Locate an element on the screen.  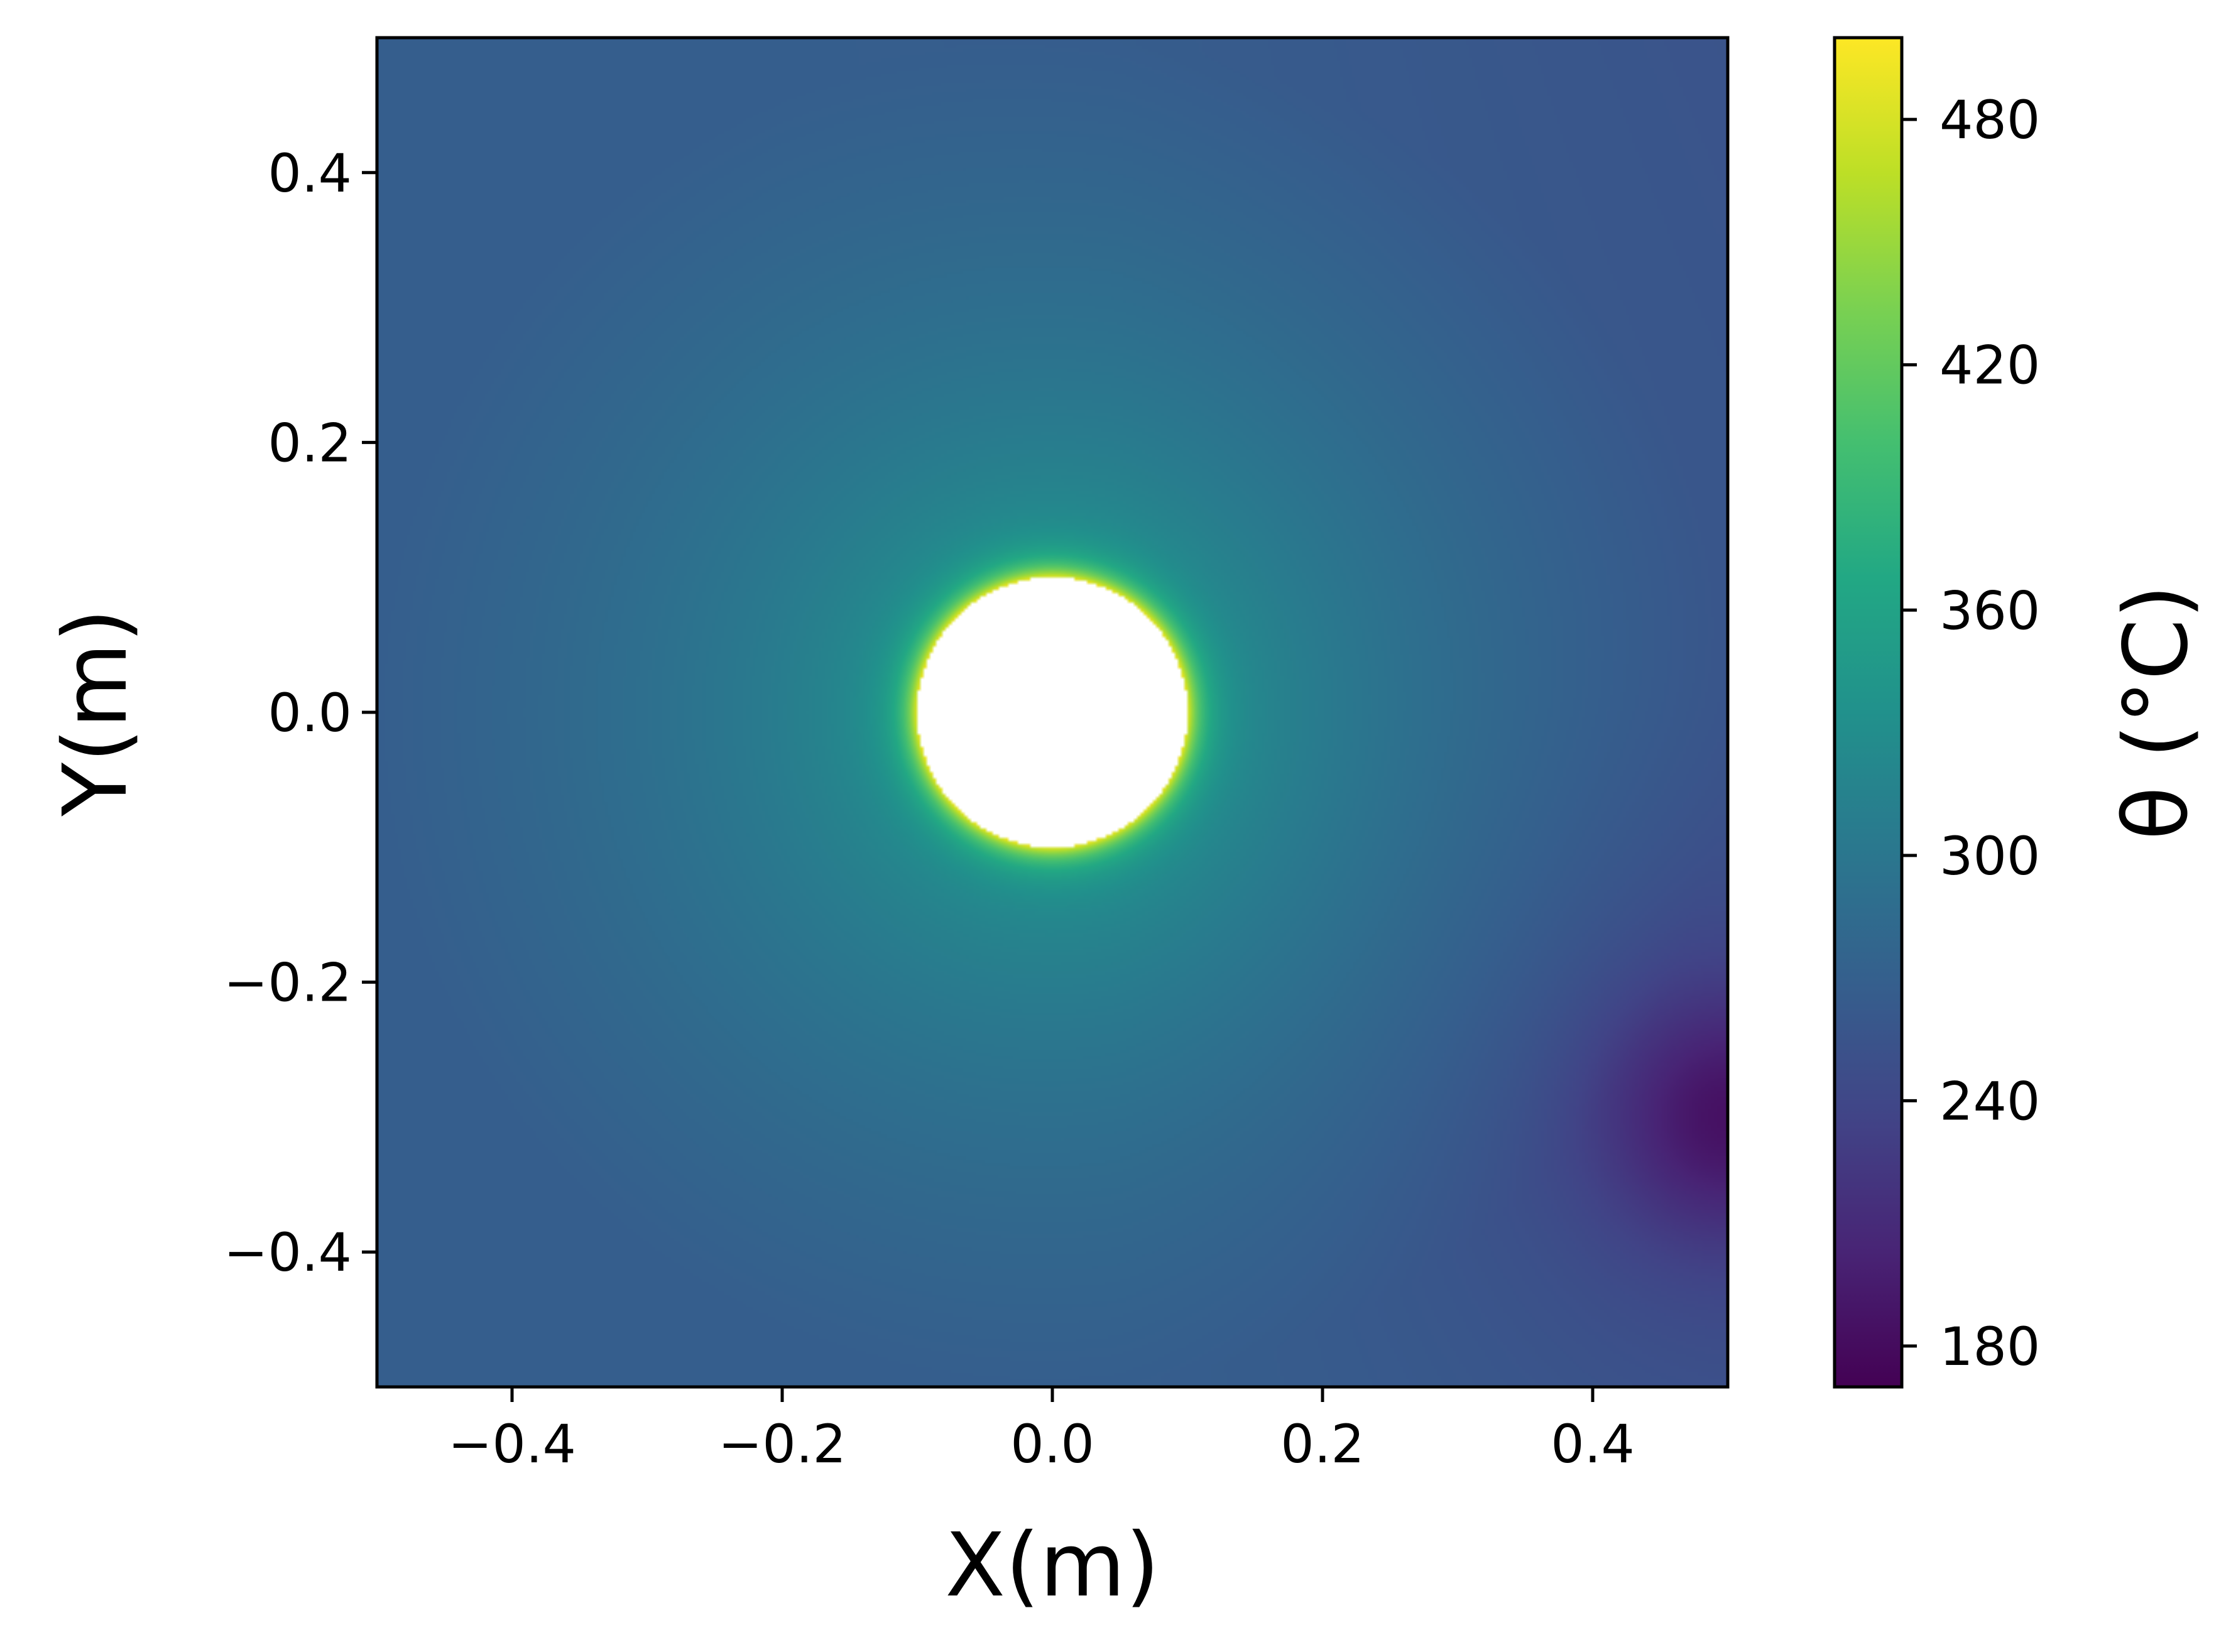
y-tick-label: −0.2 is located at coordinates (288, 983).